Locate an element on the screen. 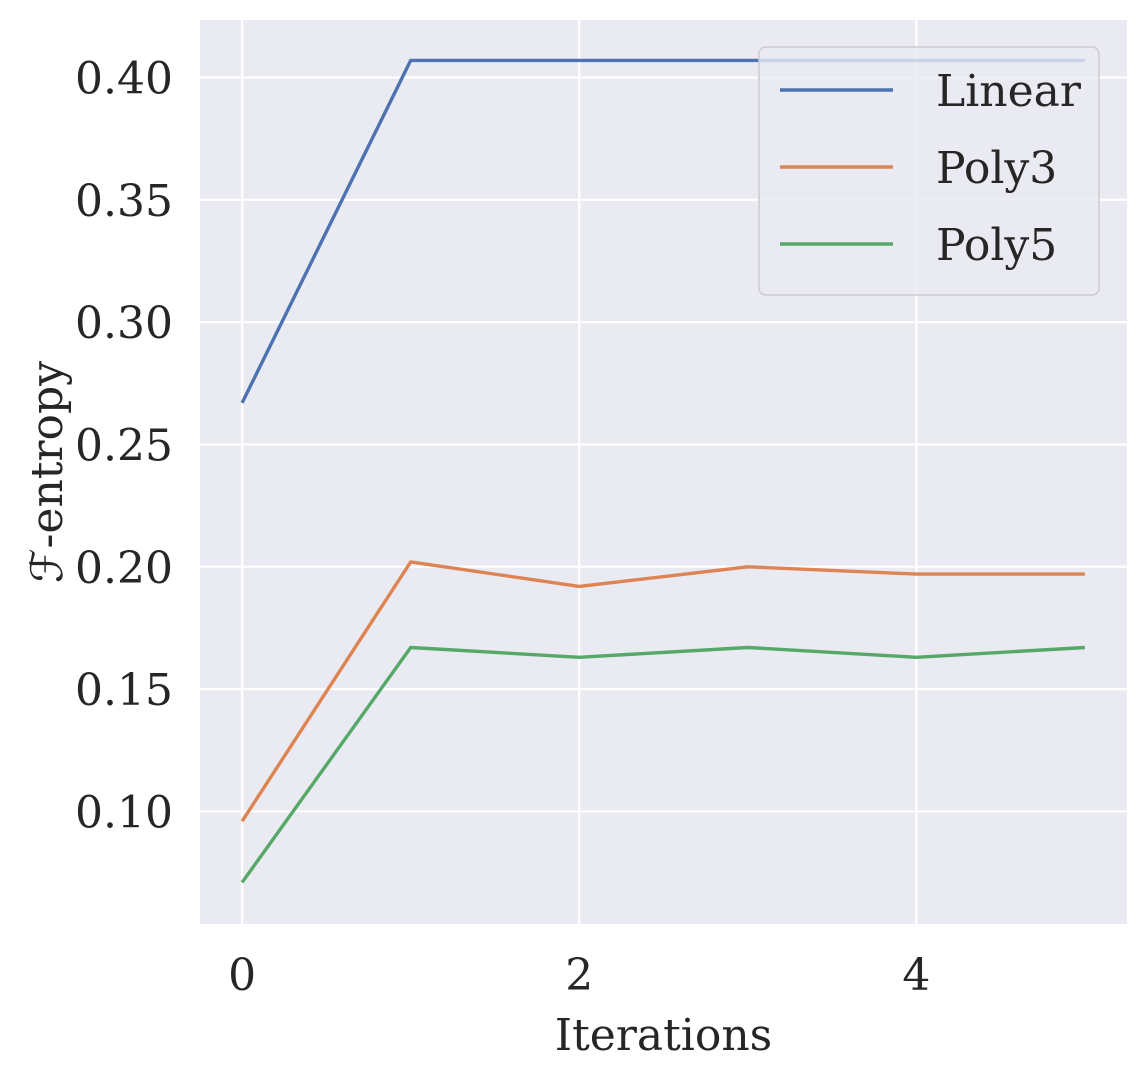  y-tick-label: 0.30 is located at coordinates (124, 323).